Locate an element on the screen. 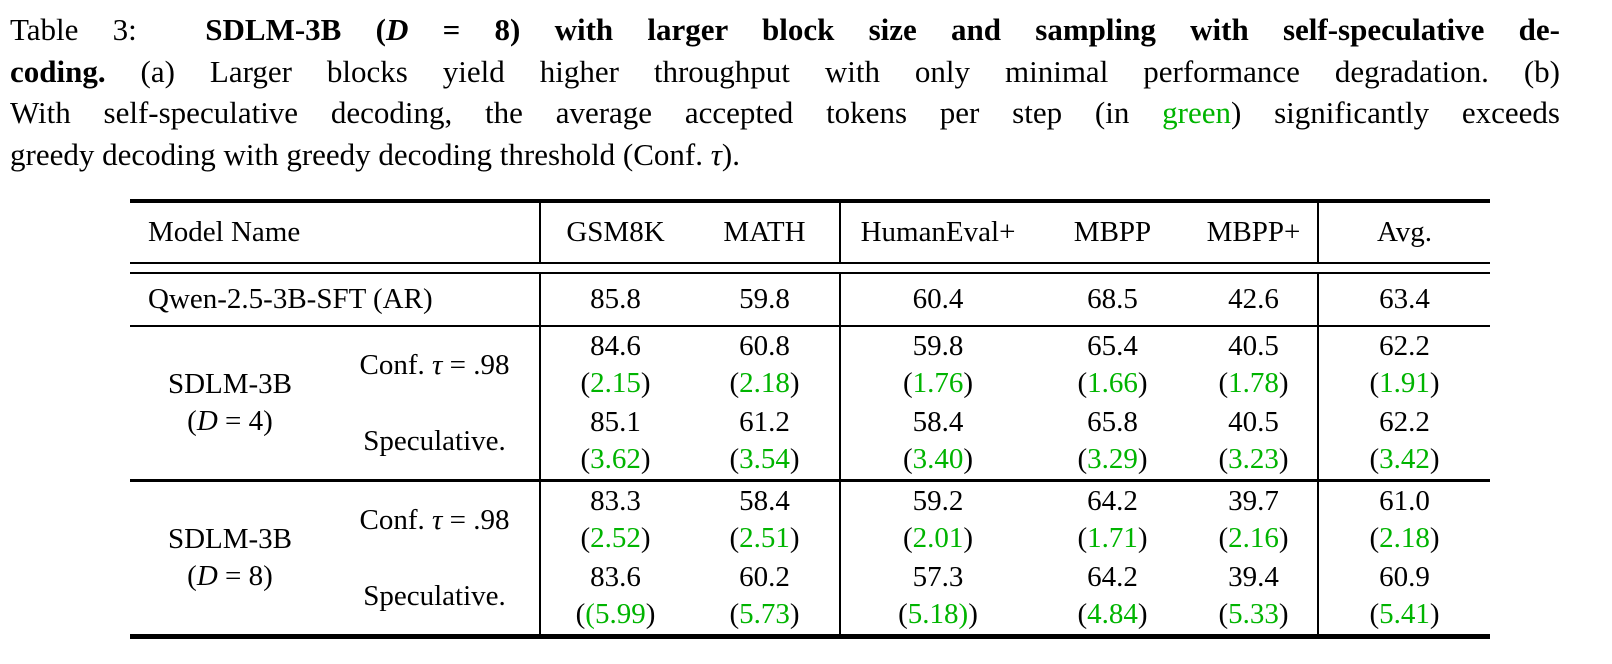 This screenshot has height=664, width=1612. accepted-tokens-value: (3.54) is located at coordinates (764, 459).